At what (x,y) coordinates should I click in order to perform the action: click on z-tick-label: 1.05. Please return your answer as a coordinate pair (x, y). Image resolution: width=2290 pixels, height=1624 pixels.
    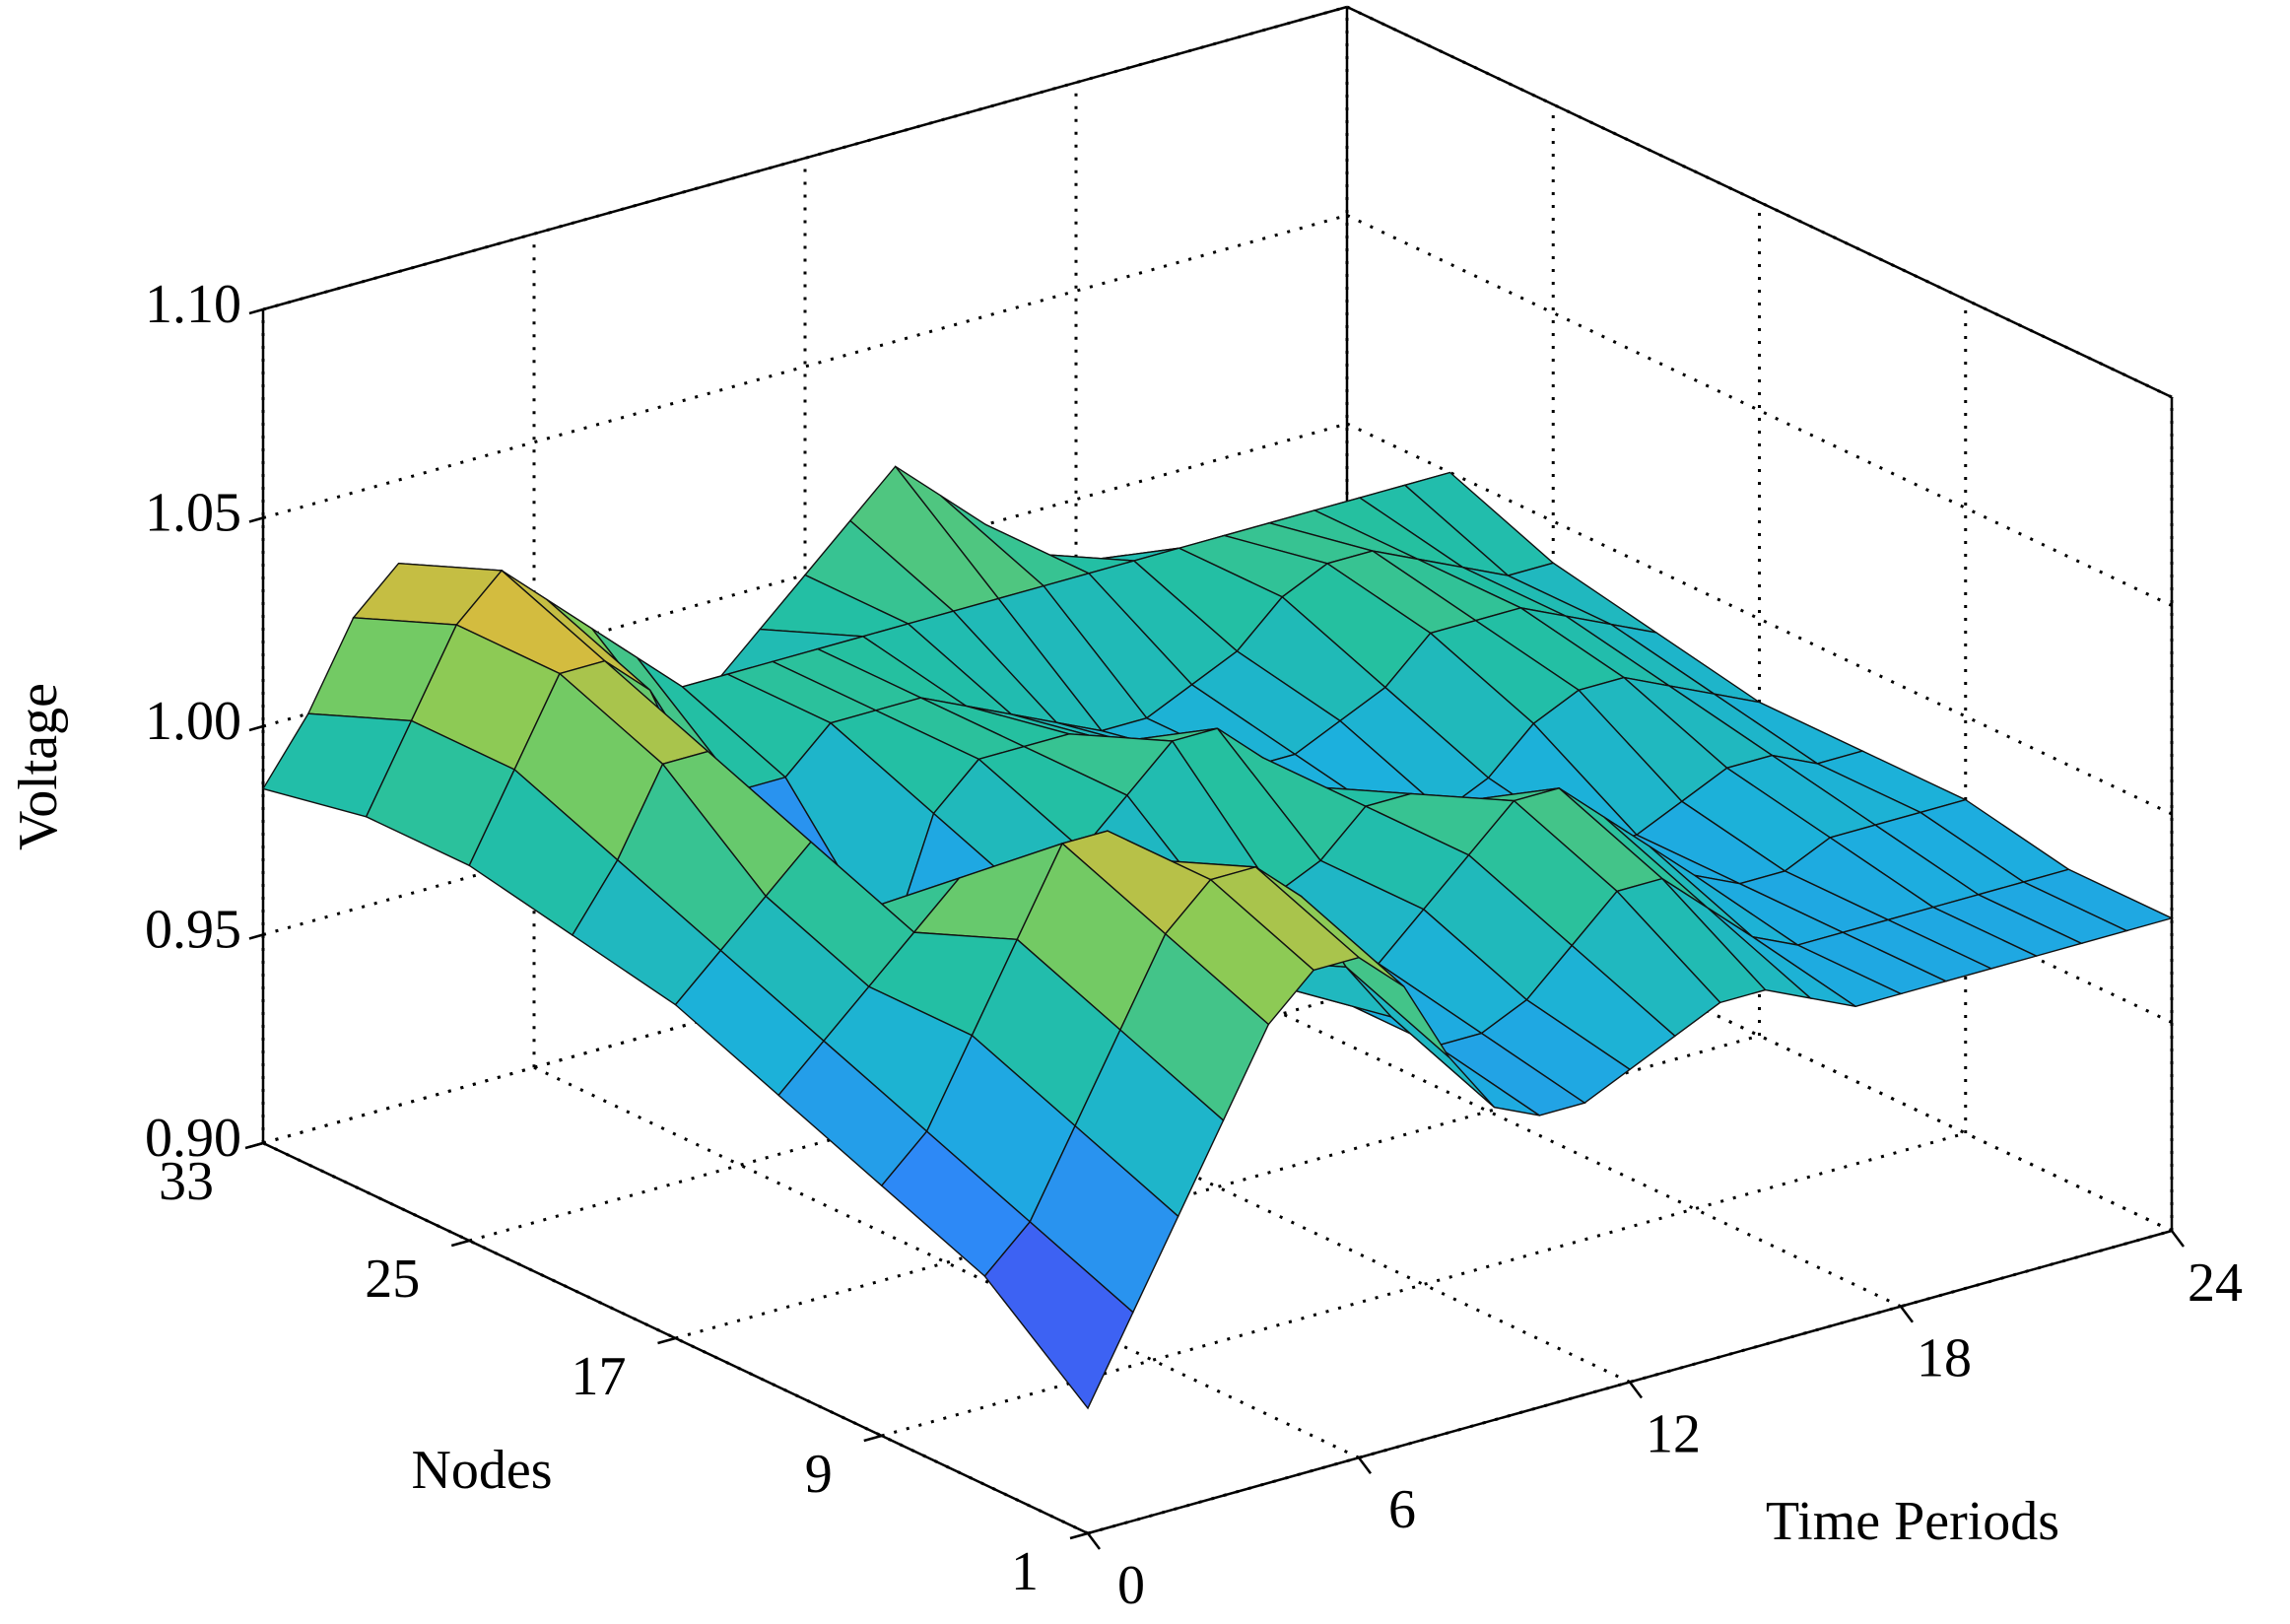
    Looking at the image, I should click on (193, 513).